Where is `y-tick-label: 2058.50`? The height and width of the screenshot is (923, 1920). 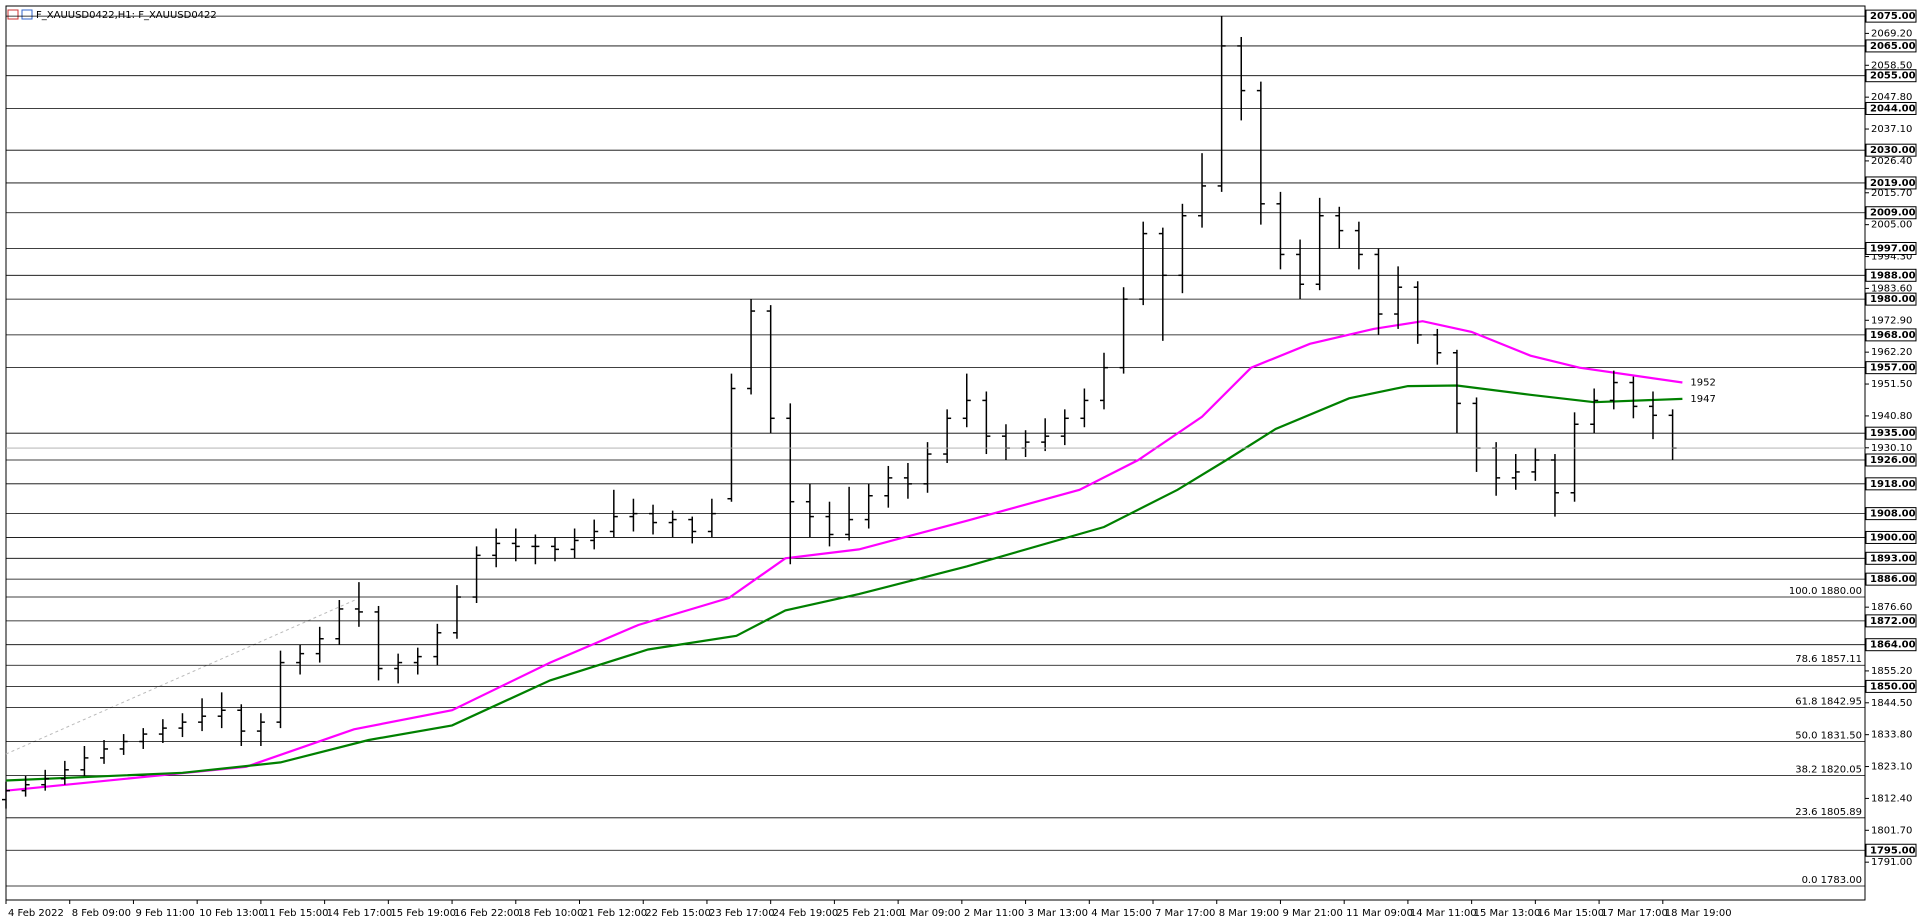 y-tick-label: 2058.50 is located at coordinates (1891, 65).